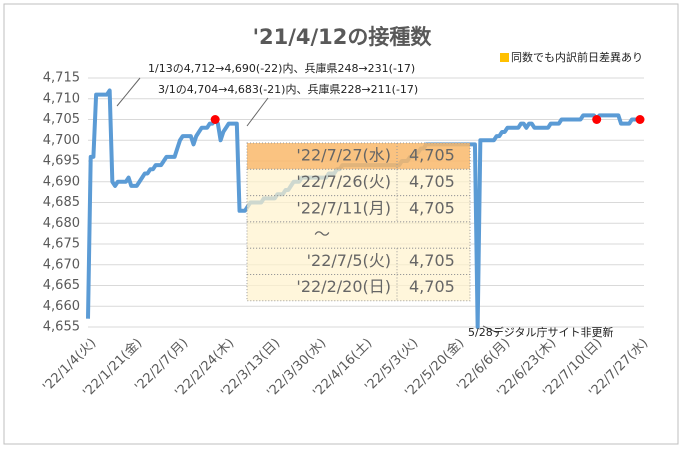 This screenshot has height=458, width=684. What do you see at coordinates (61, 161) in the screenshot?
I see `y-tick-label: 4,695` at bounding box center [61, 161].